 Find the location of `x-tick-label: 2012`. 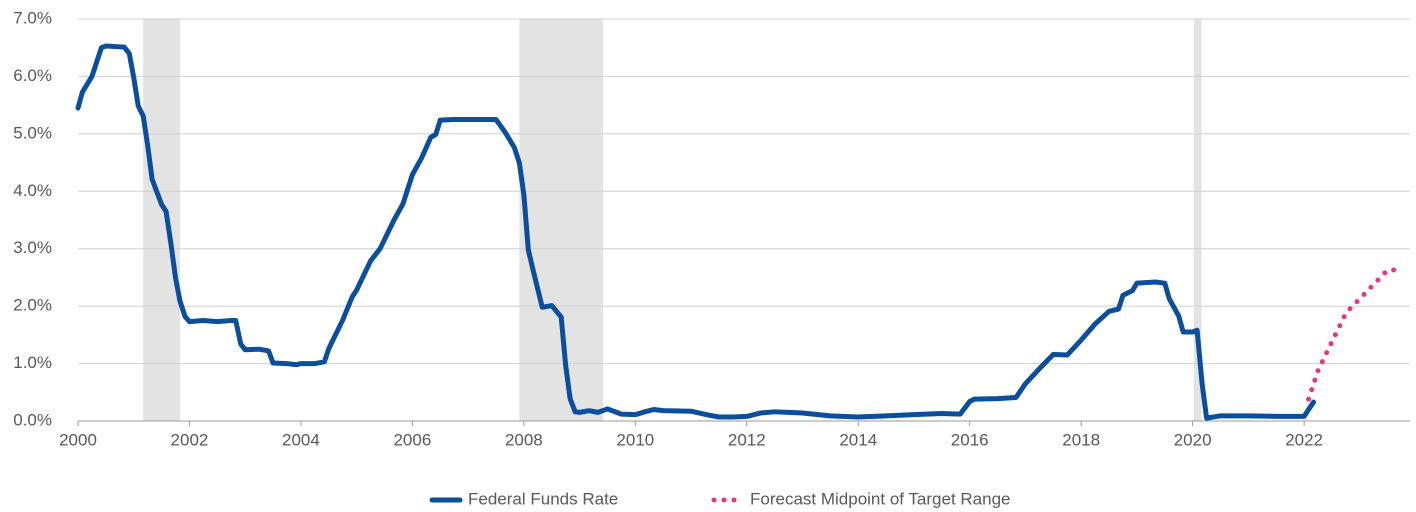

x-tick-label: 2012 is located at coordinates (747, 439).